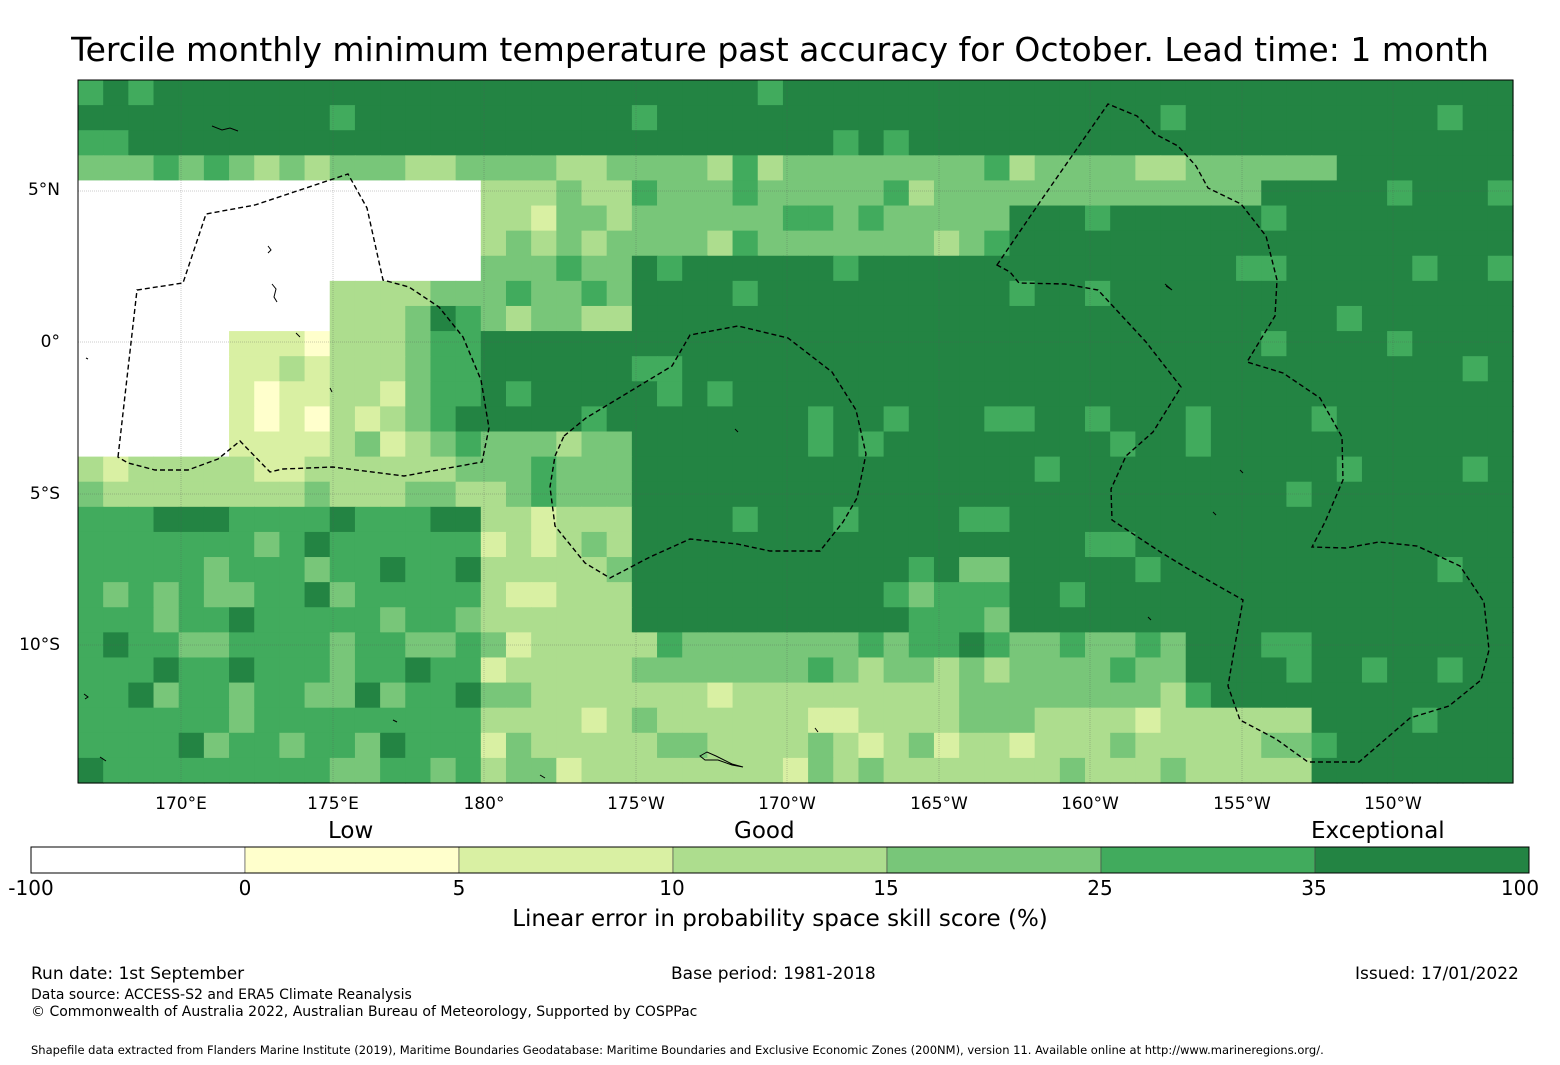 The image size is (1560, 1065). I want to click on eez-boundary-phoenix, so click(708, 452).